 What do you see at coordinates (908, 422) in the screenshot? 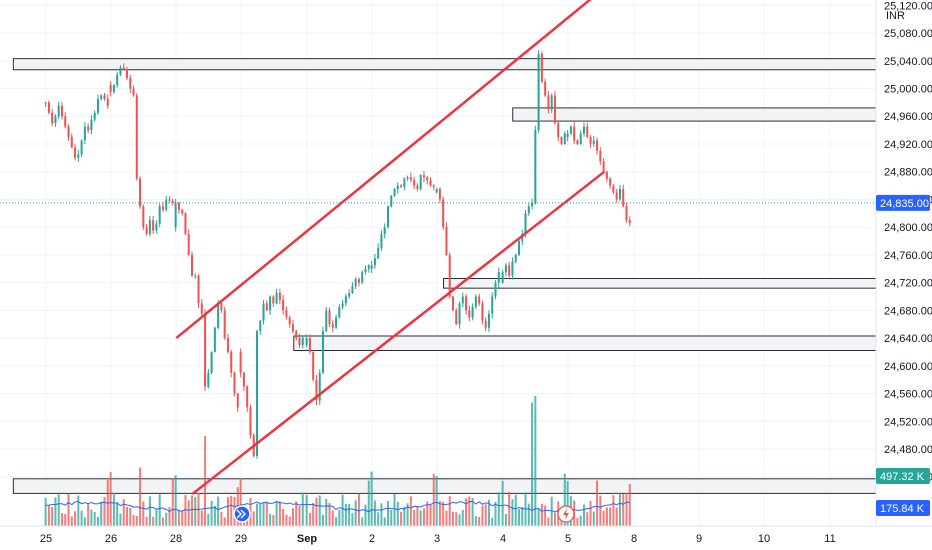
I see `price-tick-label: 24,520.00` at bounding box center [908, 422].